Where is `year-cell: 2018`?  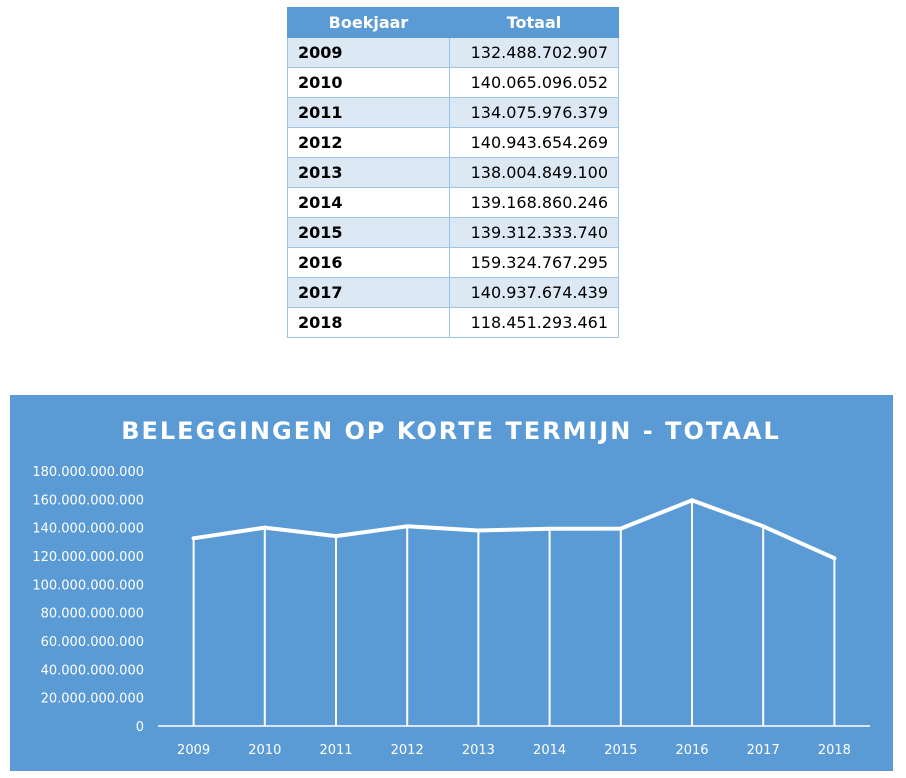
year-cell: 2018 is located at coordinates (368, 322).